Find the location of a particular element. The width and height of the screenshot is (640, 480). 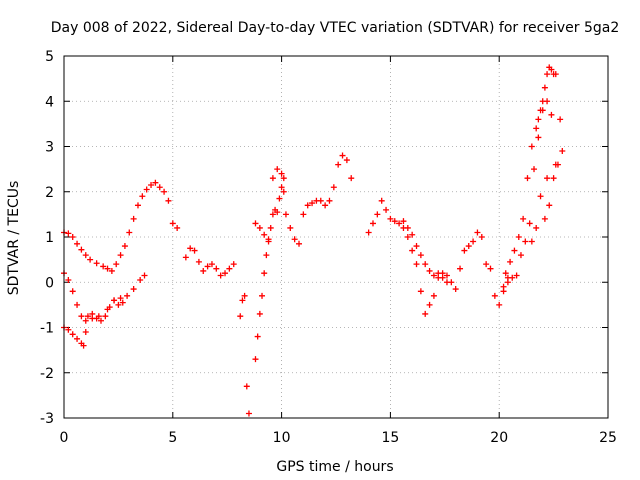

x-tick-label: 10 is located at coordinates (282, 438).